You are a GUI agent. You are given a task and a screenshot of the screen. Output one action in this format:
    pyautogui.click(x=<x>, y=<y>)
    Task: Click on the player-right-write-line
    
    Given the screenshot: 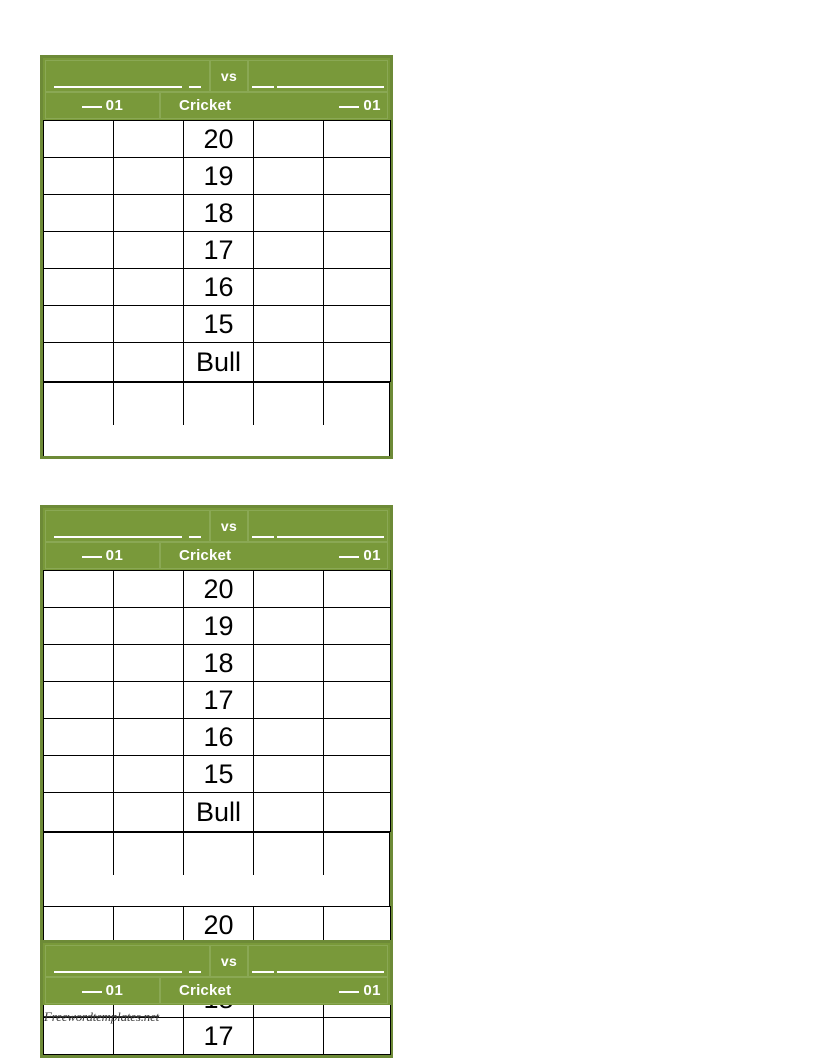 What is the action you would take?
    pyautogui.click(x=330, y=87)
    